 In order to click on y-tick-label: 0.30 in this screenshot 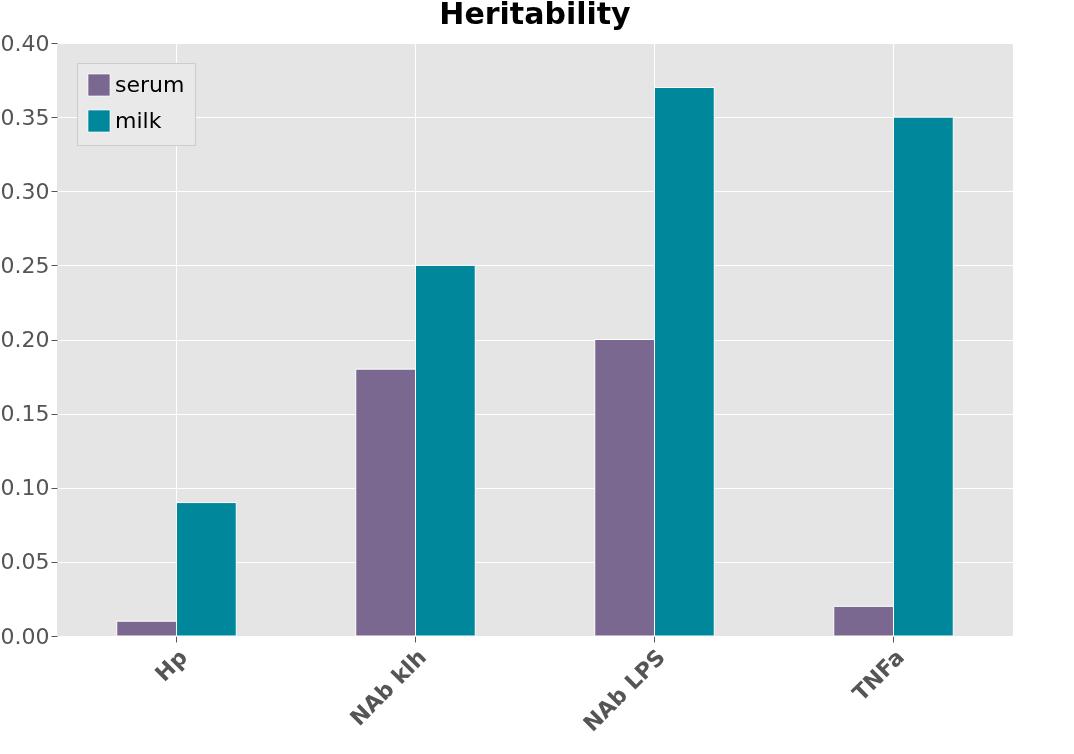, I will do `click(25, 191)`.